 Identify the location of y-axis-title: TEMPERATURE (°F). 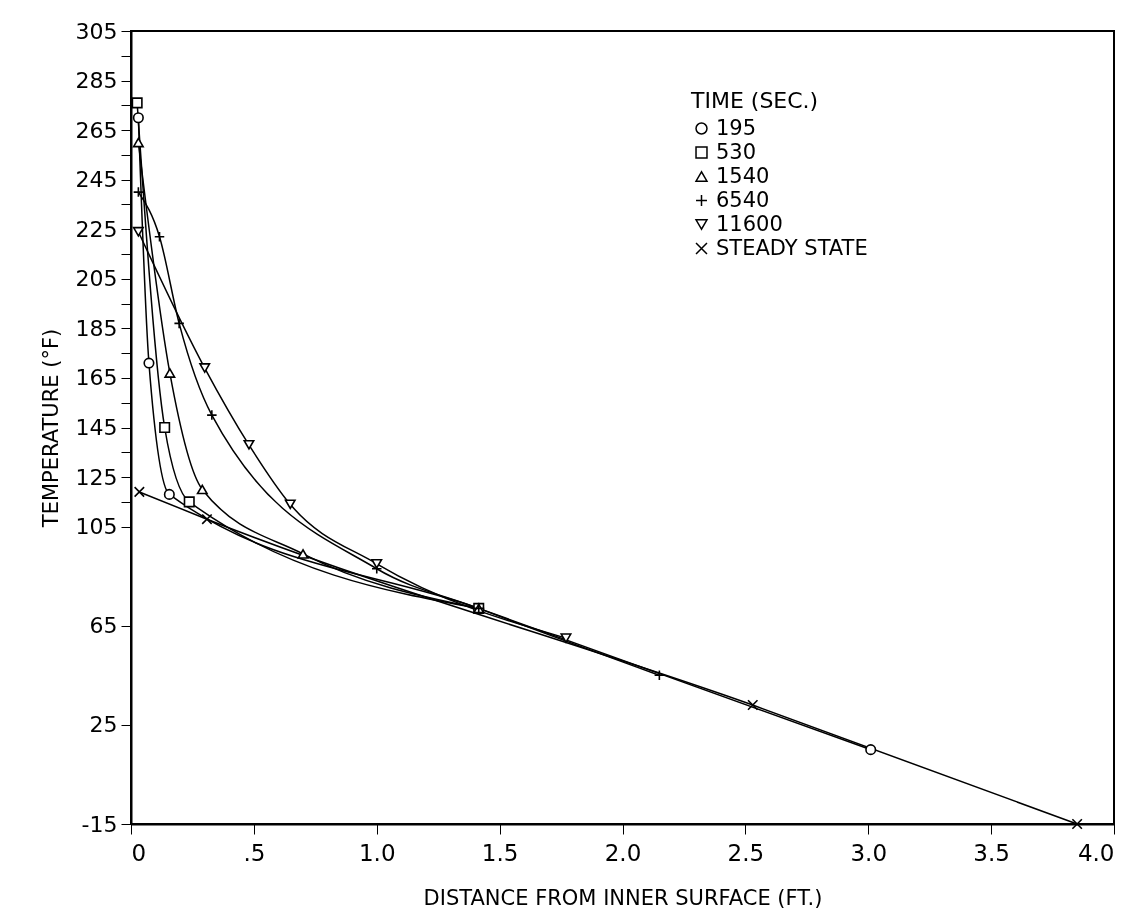
(50, 428).